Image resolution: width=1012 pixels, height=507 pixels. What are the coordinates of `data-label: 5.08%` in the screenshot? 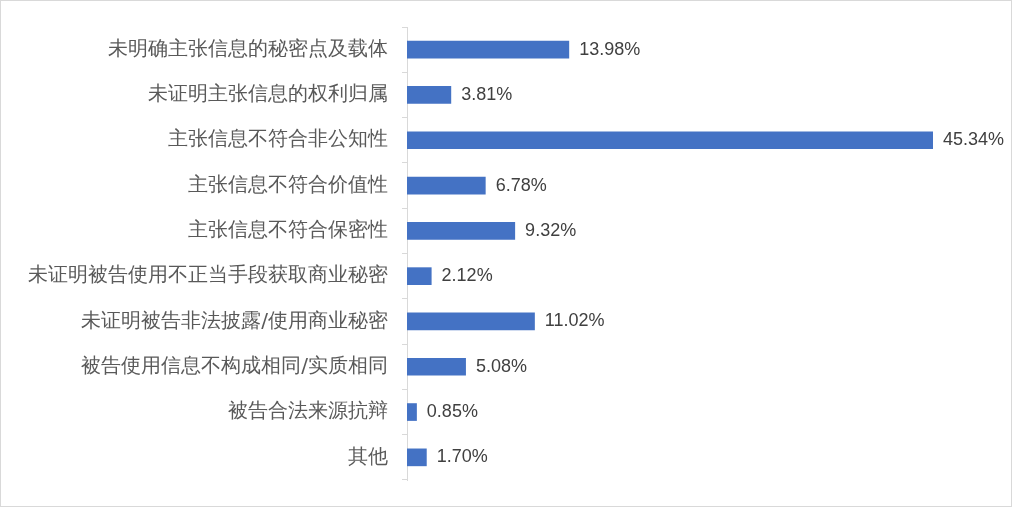 It's located at (501, 365).